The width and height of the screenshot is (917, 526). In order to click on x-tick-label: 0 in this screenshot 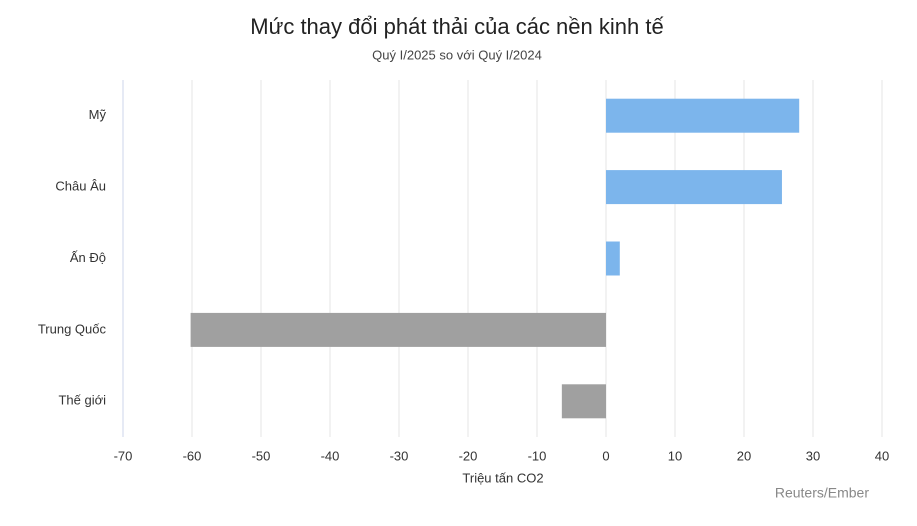, I will do `click(605, 455)`.